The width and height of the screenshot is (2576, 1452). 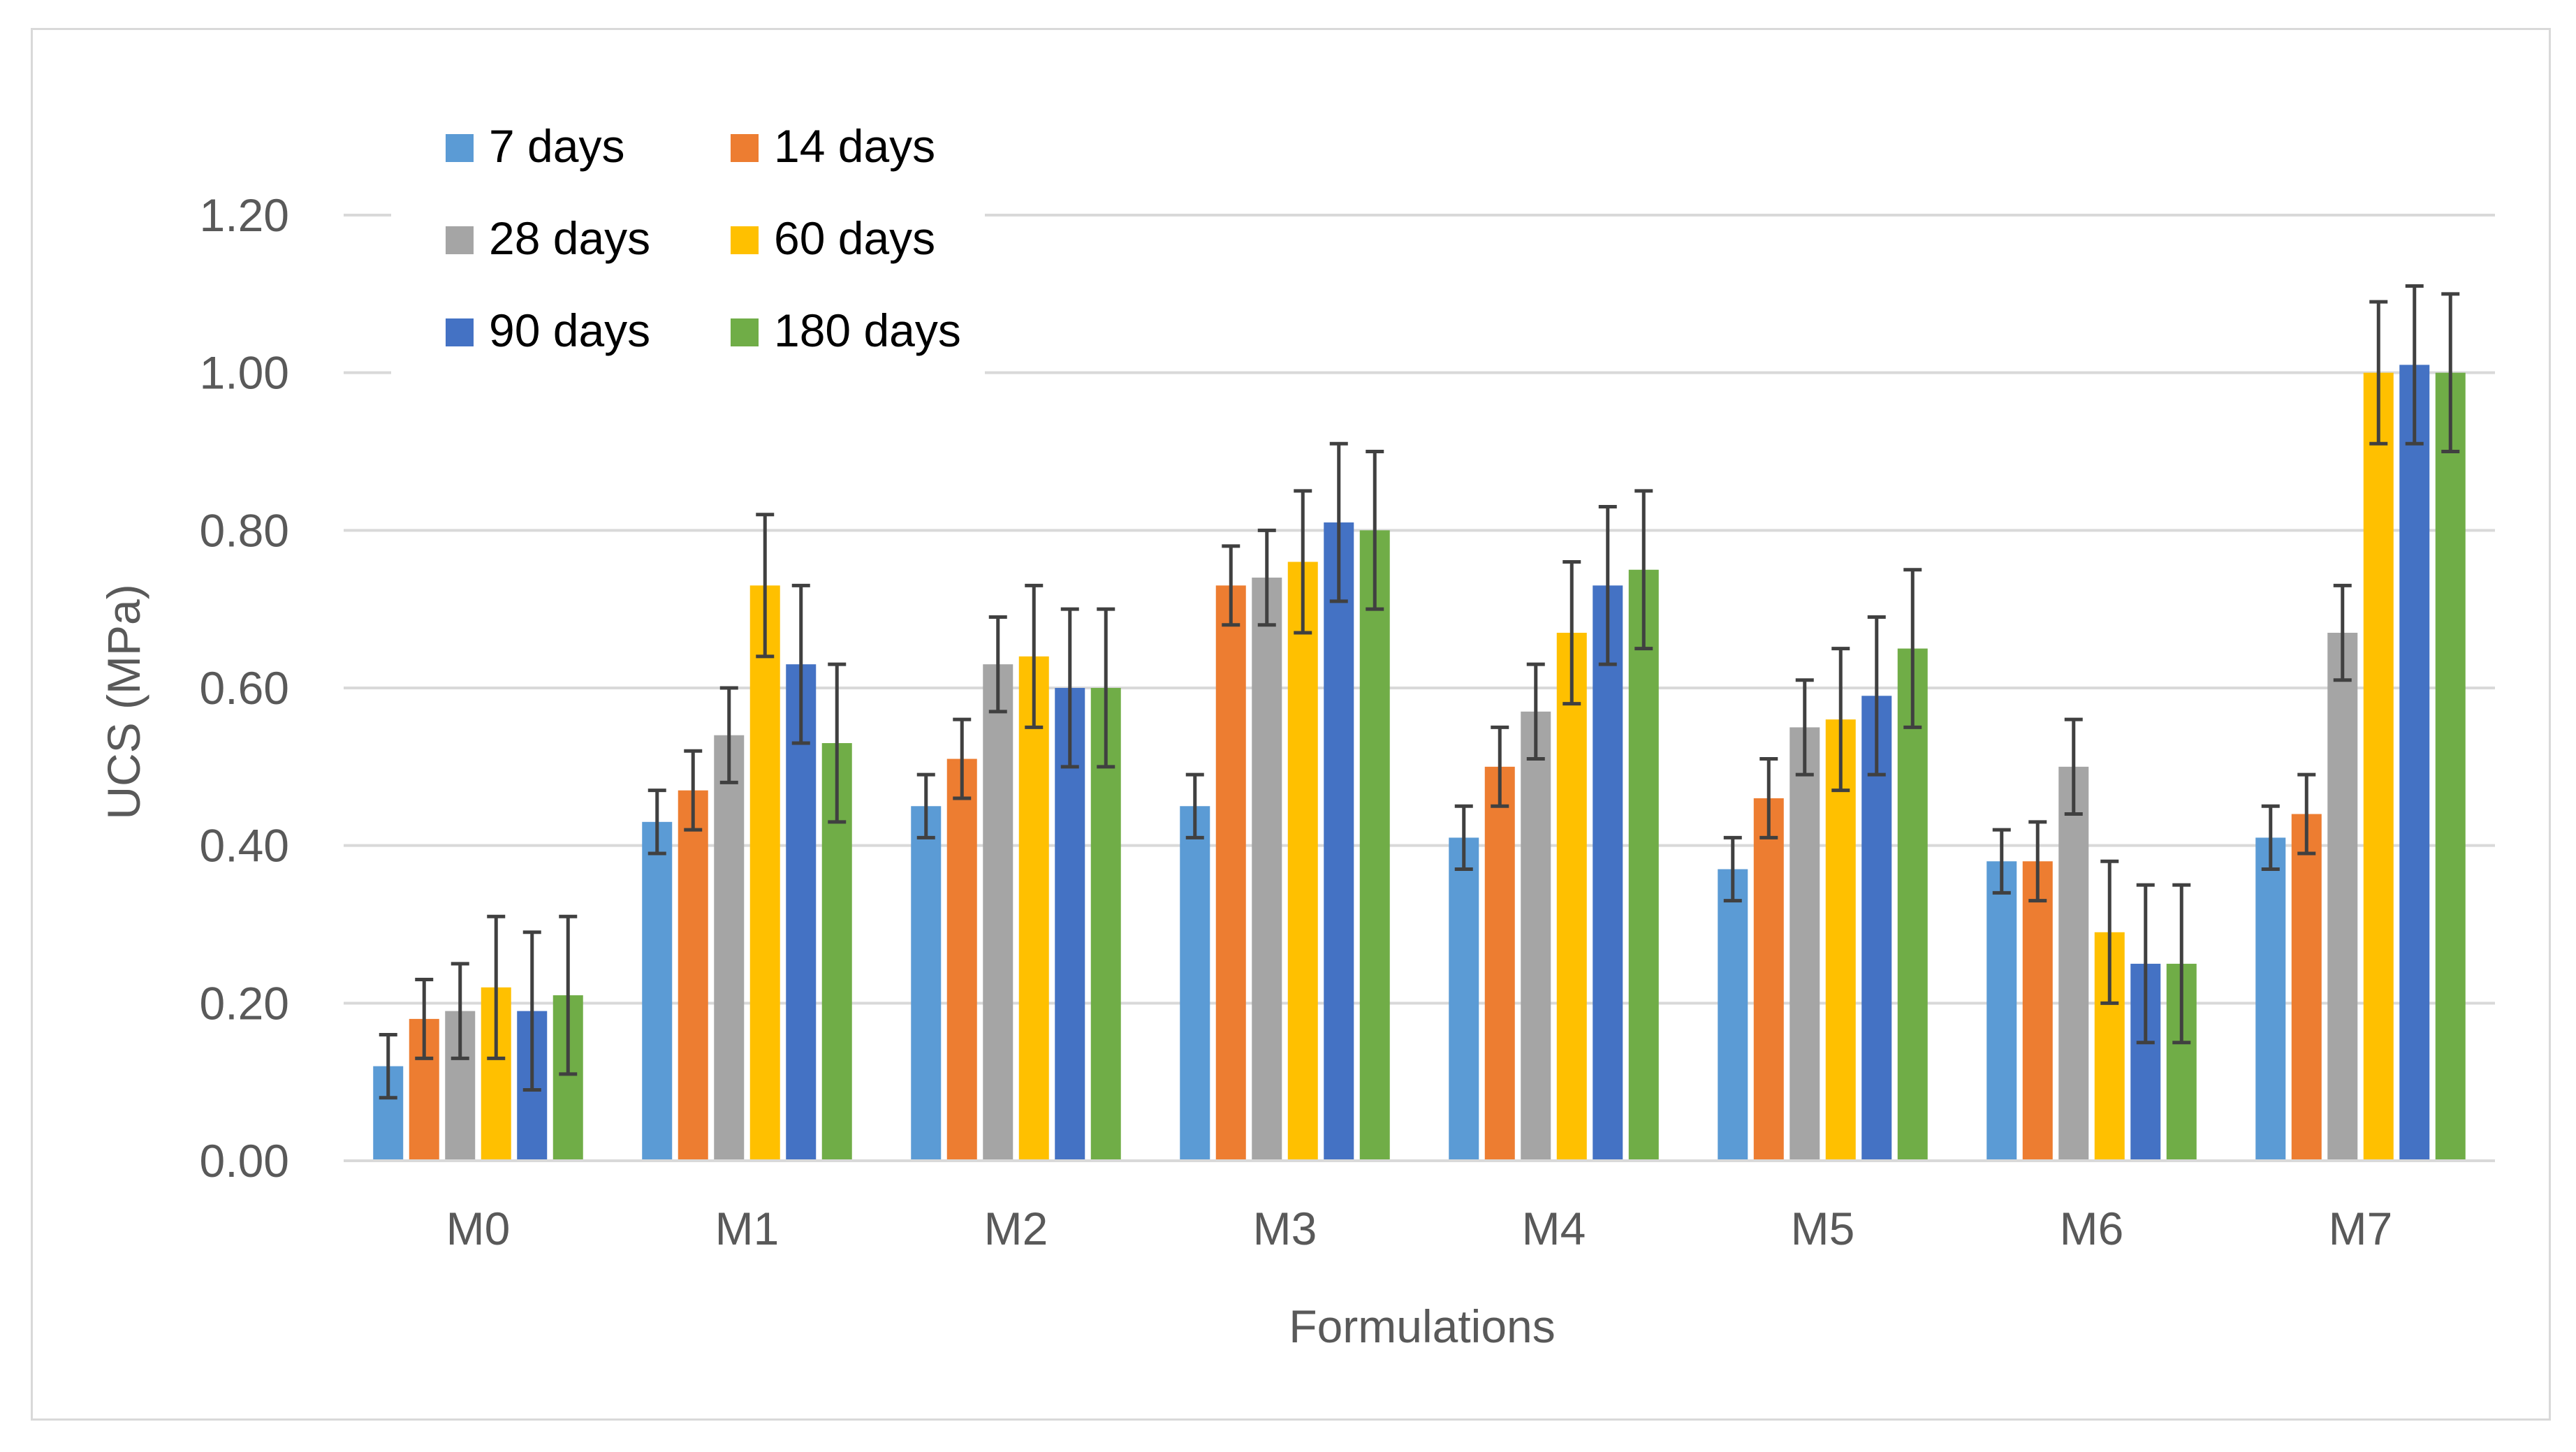 I want to click on y-tick-label: 0.60, so click(x=244, y=688).